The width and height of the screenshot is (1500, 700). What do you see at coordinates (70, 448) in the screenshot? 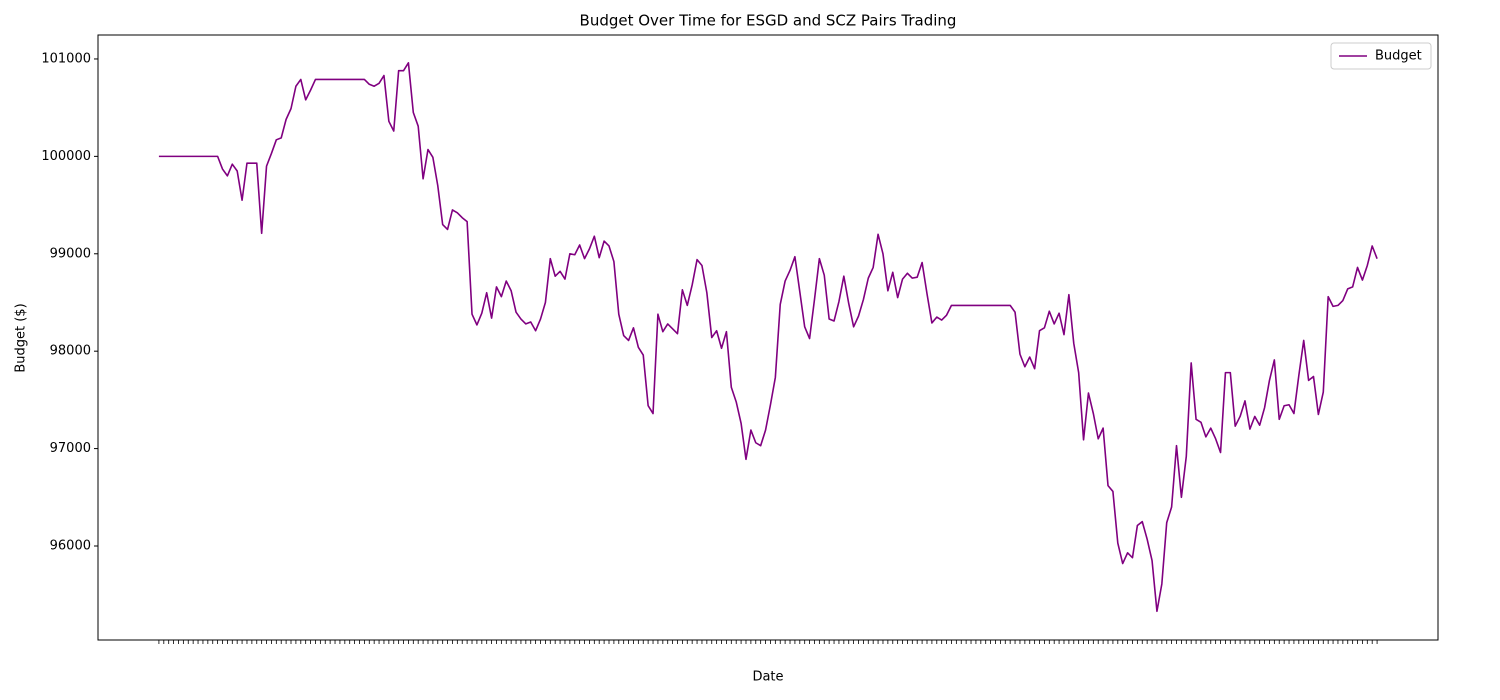
I see `y-tick-label: 97000` at bounding box center [70, 448].